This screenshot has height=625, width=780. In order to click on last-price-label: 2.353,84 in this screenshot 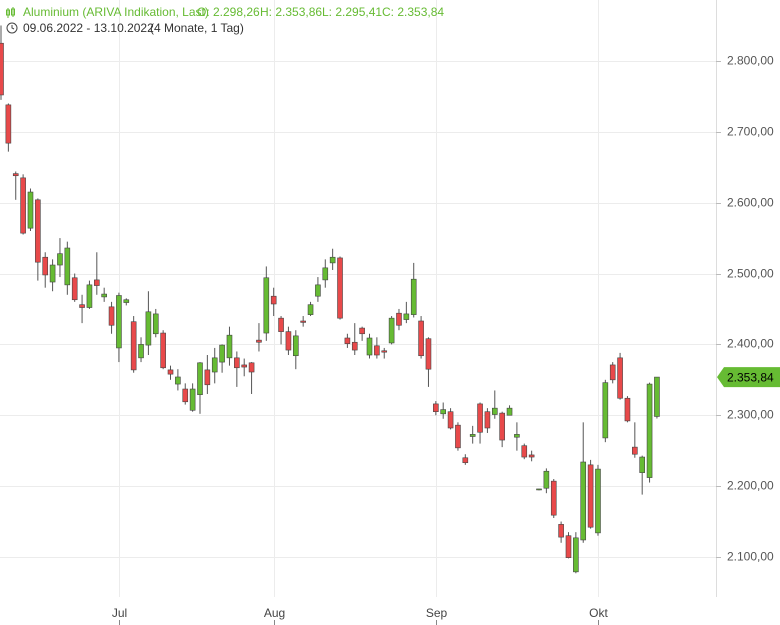, I will do `click(750, 377)`.